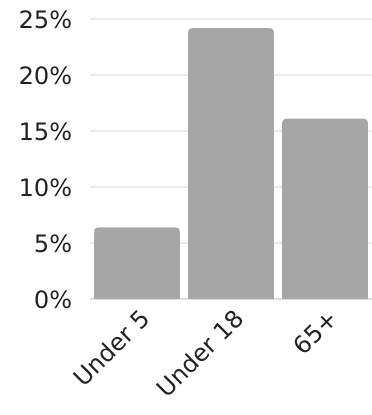 Image resolution: width=372 pixels, height=415 pixels. What do you see at coordinates (45, 132) in the screenshot?
I see `y-tick-label: 15%` at bounding box center [45, 132].